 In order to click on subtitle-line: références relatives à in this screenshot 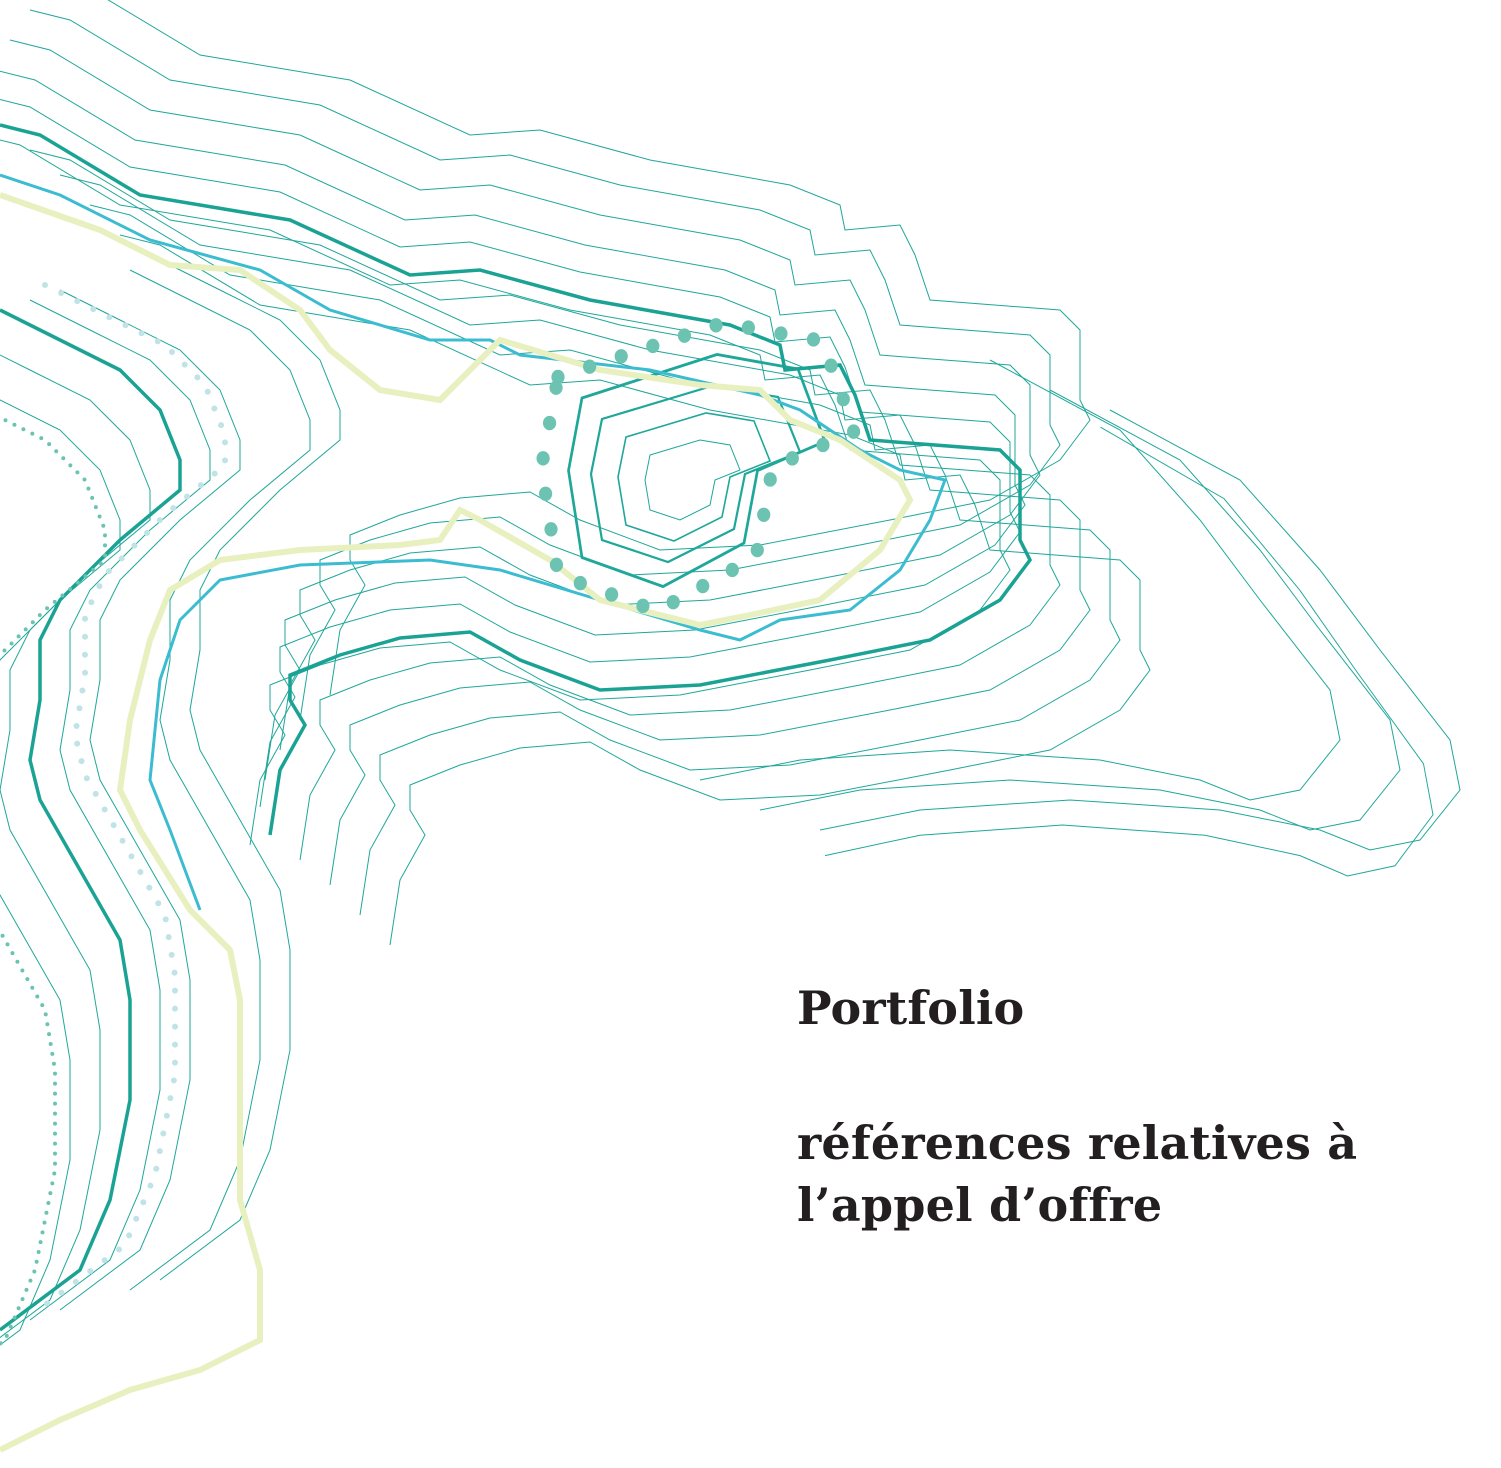, I will do `click(1077, 1143)`.